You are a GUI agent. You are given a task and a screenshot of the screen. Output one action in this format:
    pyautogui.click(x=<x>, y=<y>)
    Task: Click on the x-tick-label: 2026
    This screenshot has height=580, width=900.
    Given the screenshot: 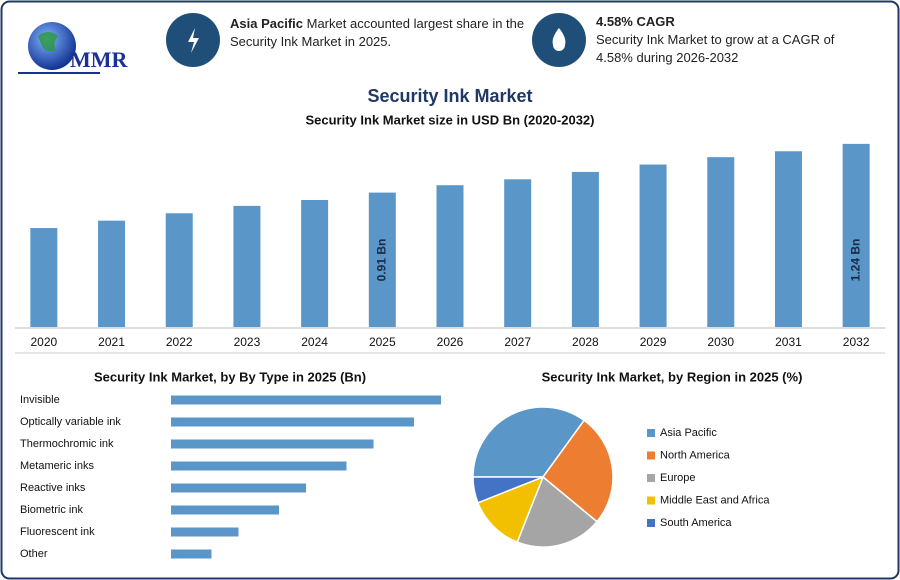 What is the action you would take?
    pyautogui.click(x=450, y=342)
    